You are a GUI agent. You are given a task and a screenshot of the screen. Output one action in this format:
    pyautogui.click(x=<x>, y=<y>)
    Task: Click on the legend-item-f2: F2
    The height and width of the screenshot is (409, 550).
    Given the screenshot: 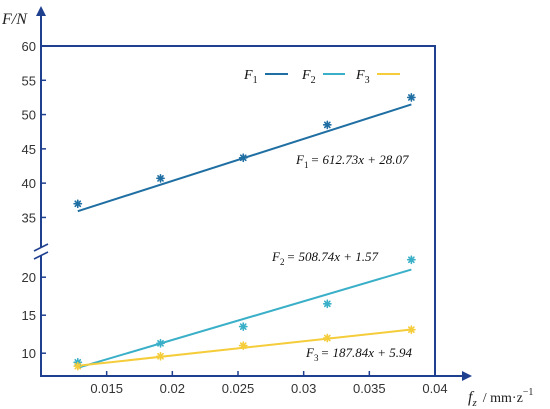 What is the action you would take?
    pyautogui.click(x=323, y=77)
    